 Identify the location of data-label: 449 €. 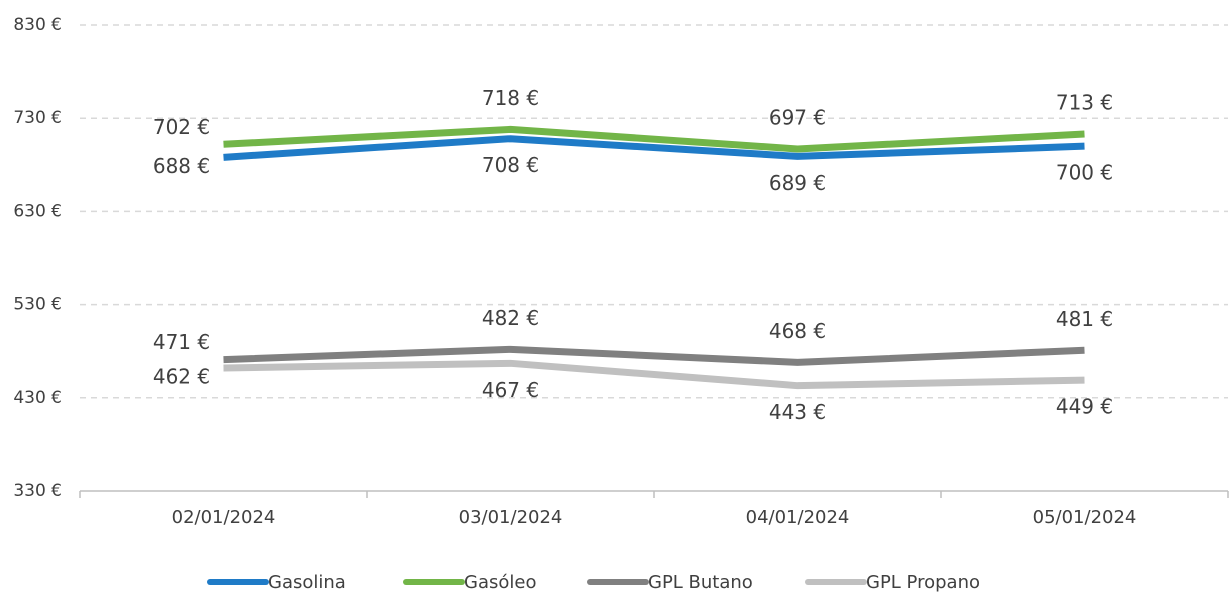
(1084, 407).